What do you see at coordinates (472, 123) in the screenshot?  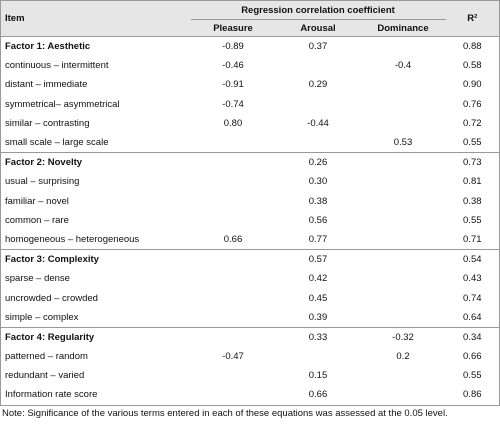 I see `value-cell: 0.72` at bounding box center [472, 123].